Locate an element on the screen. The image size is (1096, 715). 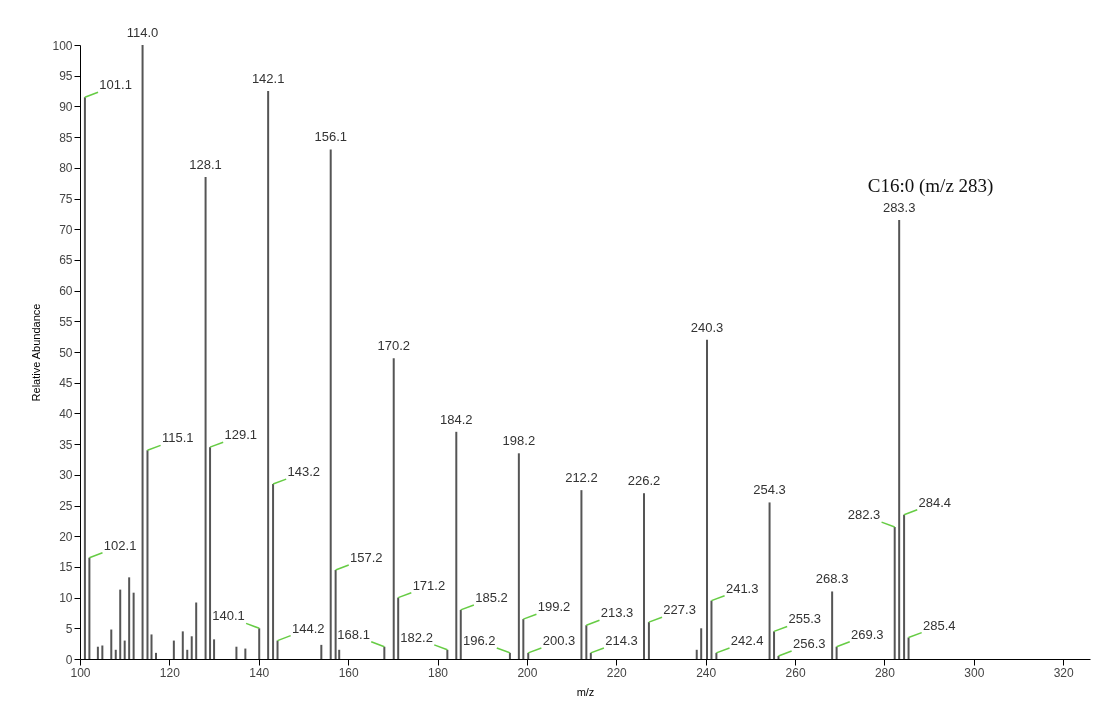
annotation: 101.1 is located at coordinates (115, 85).